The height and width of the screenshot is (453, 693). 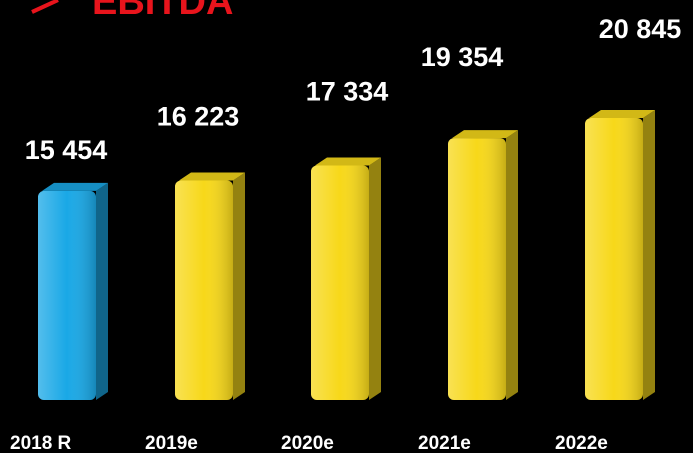 I want to click on x-tick-label: 2022e, so click(x=581, y=443).